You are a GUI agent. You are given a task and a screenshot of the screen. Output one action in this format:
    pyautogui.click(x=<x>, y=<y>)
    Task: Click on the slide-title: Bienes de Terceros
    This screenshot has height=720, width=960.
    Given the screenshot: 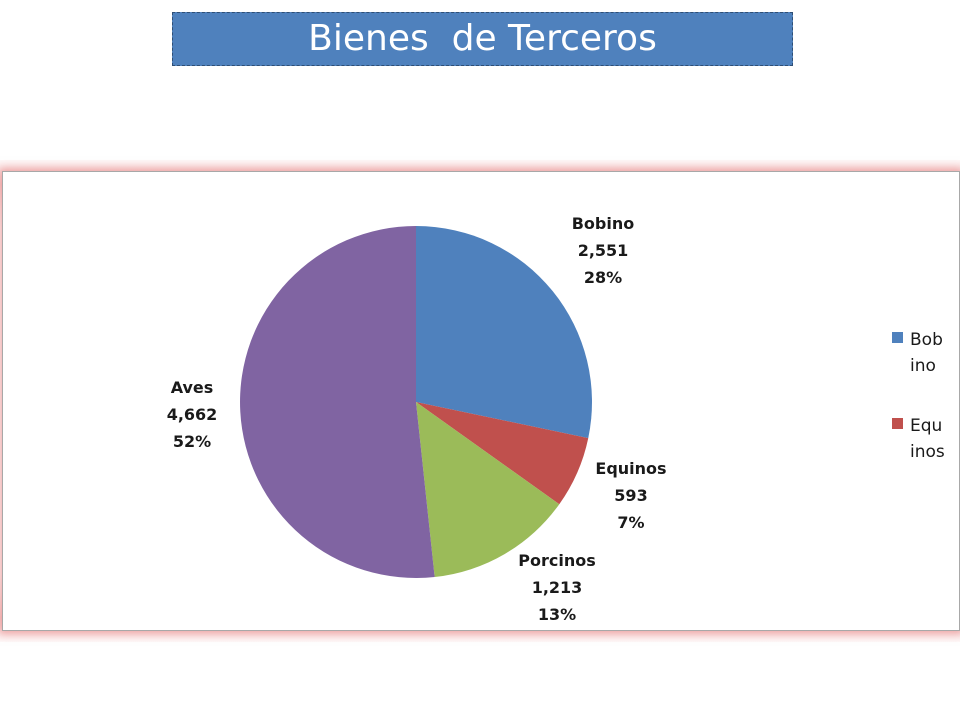 What is the action you would take?
    pyautogui.click(x=482, y=39)
    